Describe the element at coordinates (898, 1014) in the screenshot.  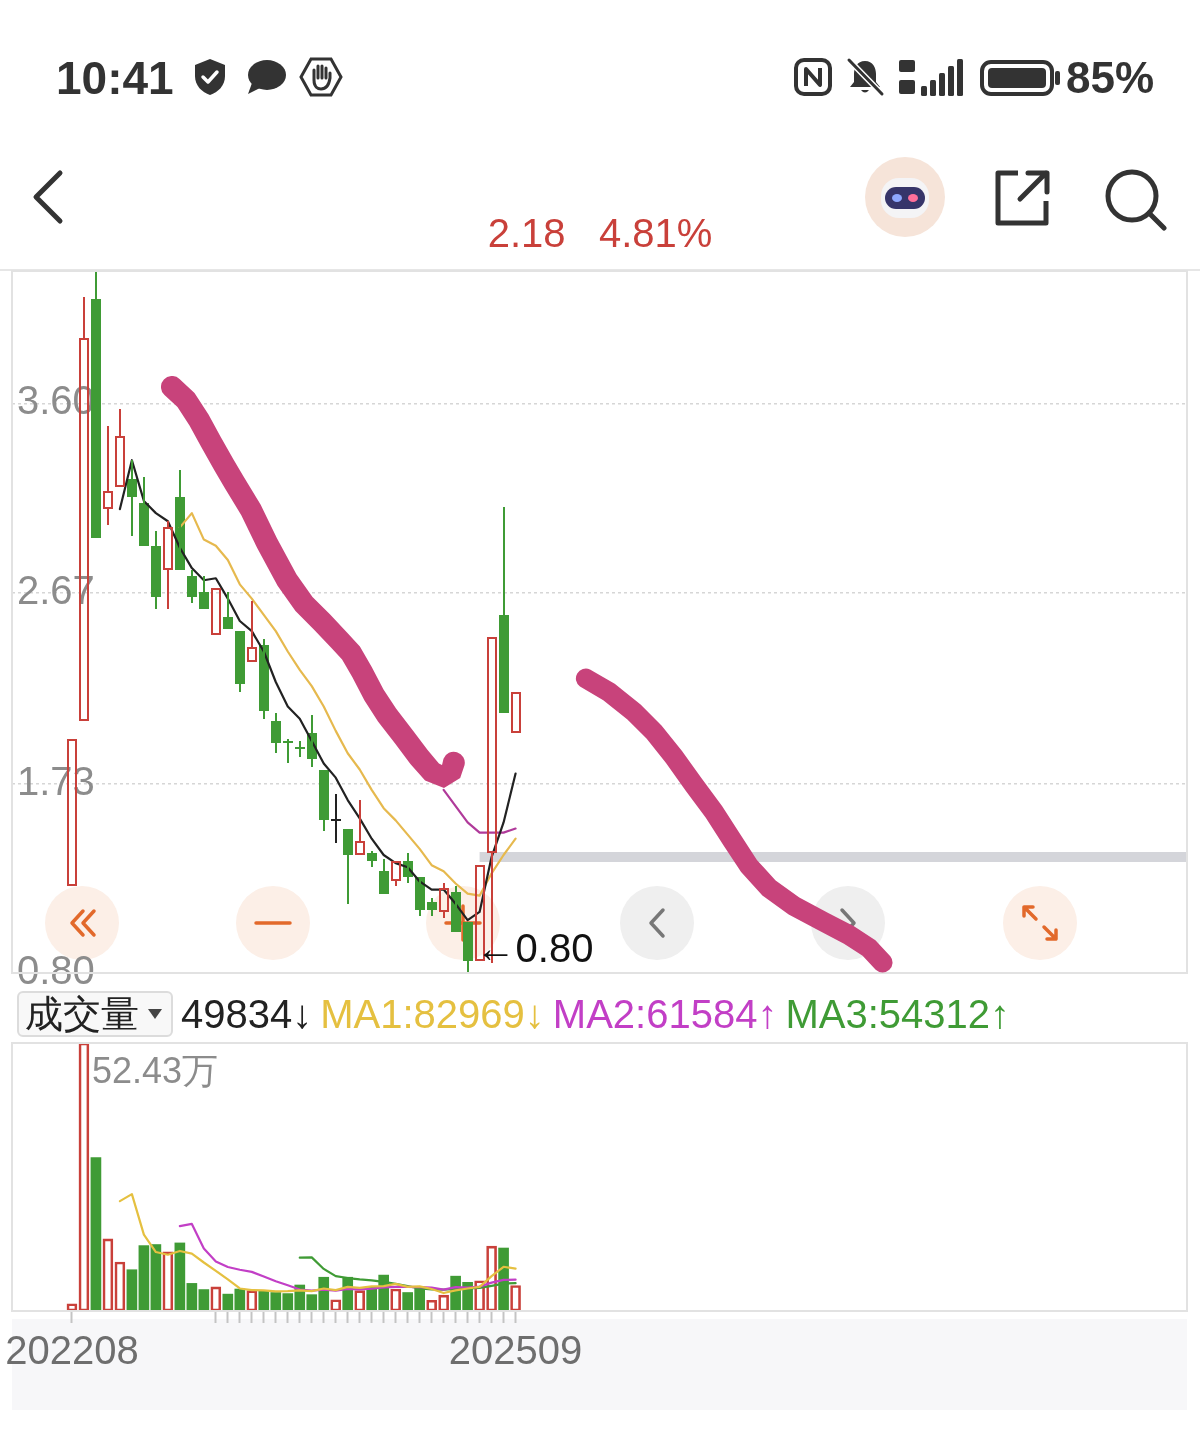
I see `text: MA3:54312↑` at that location.